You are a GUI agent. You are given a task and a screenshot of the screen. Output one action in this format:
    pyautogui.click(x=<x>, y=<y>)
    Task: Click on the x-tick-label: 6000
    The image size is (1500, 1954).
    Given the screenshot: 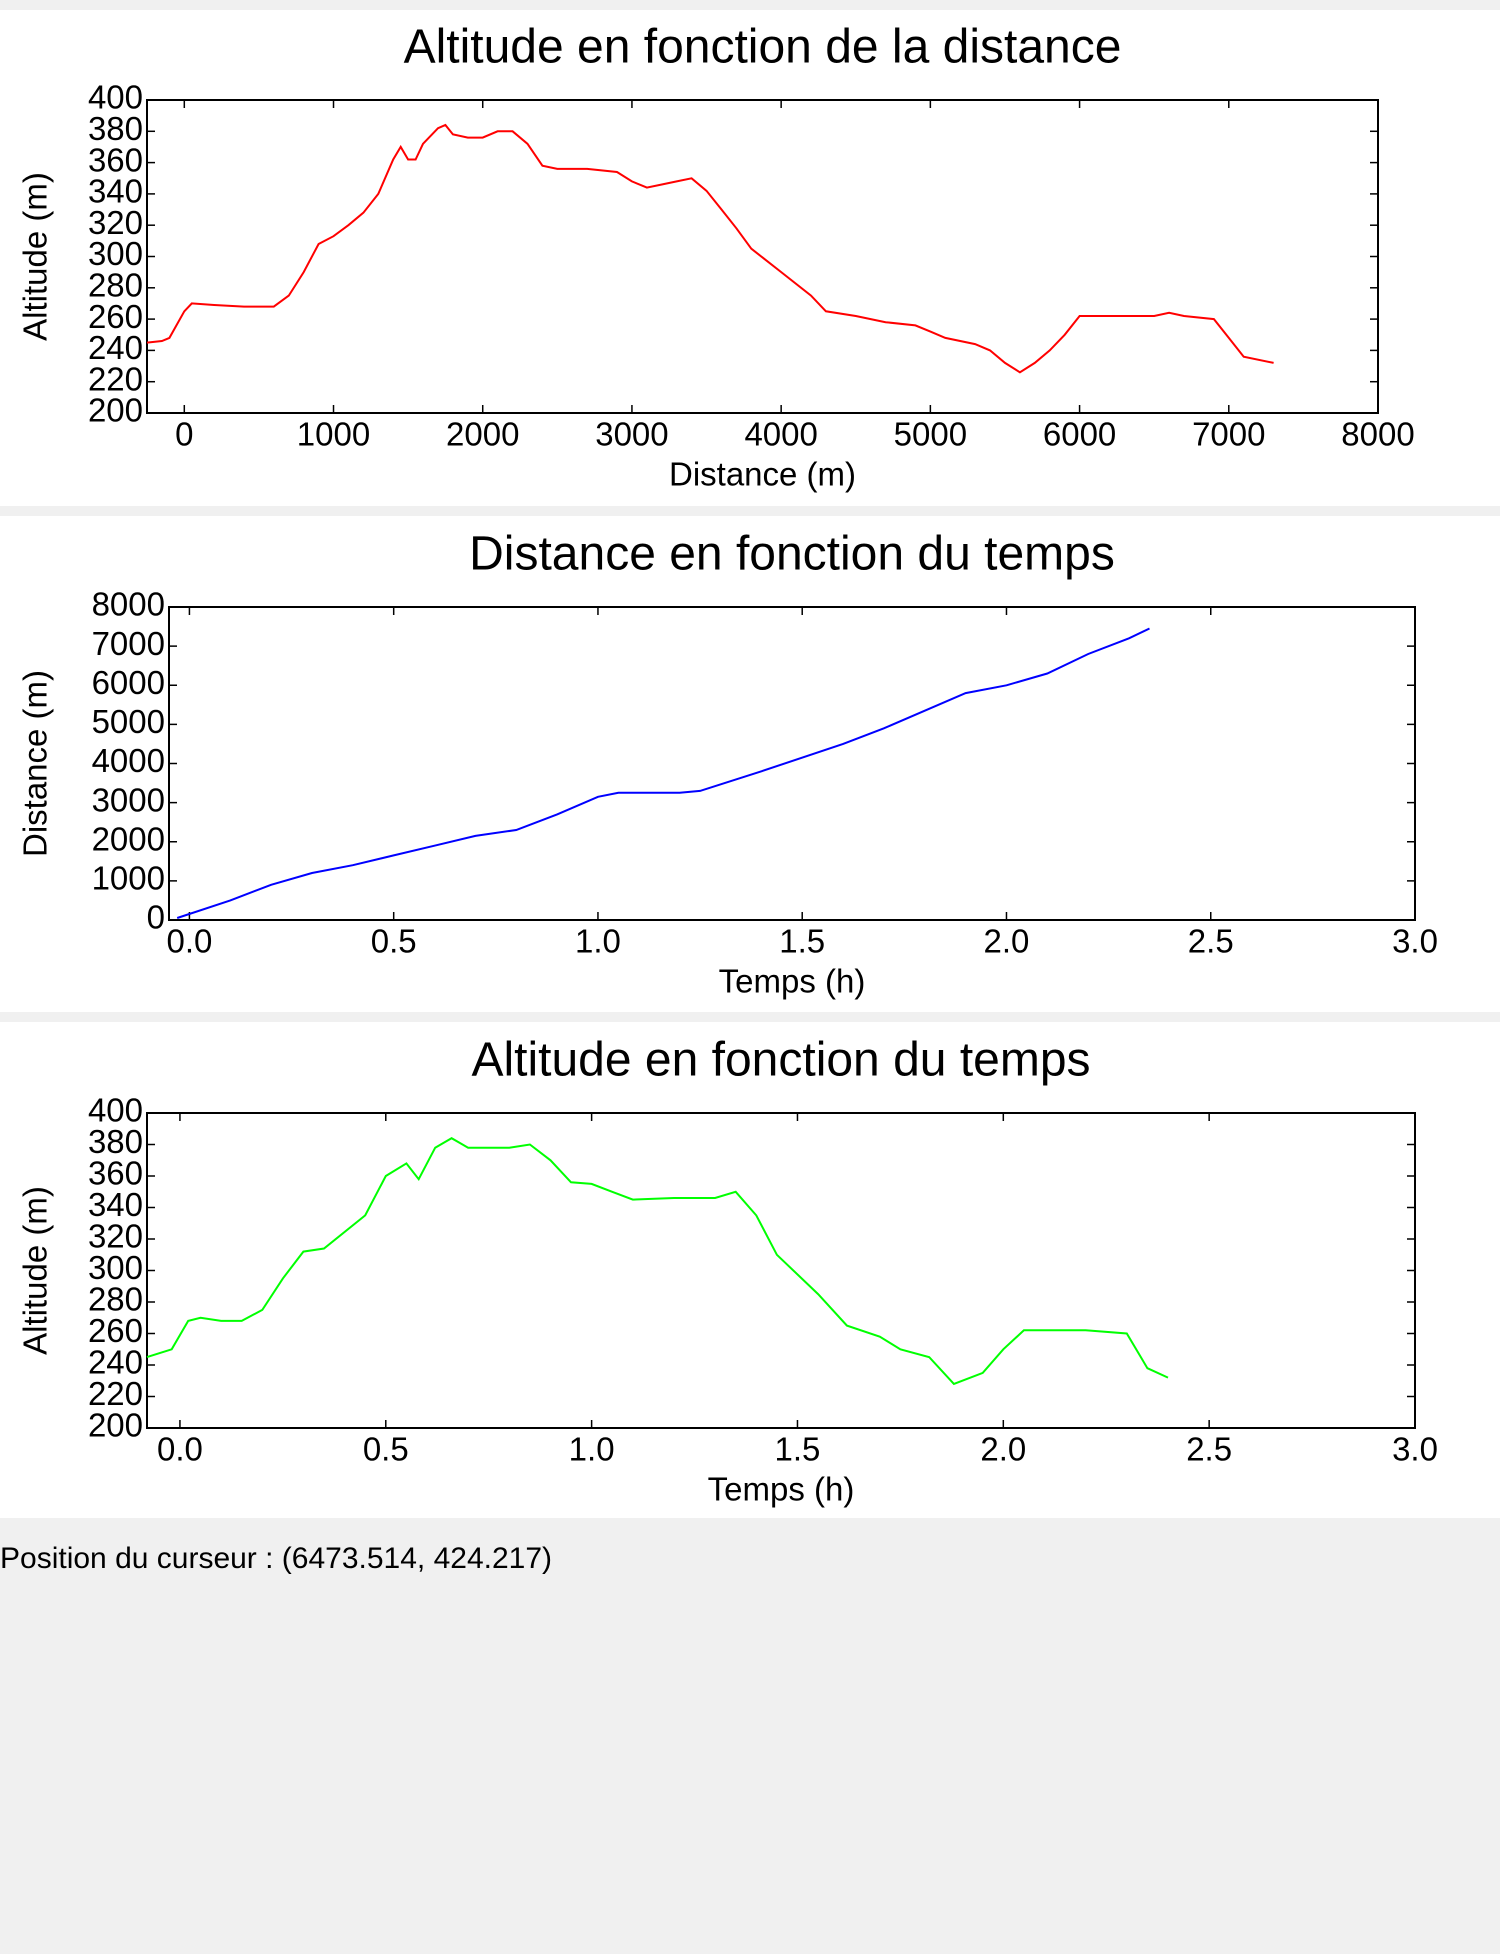 What is the action you would take?
    pyautogui.click(x=1079, y=434)
    